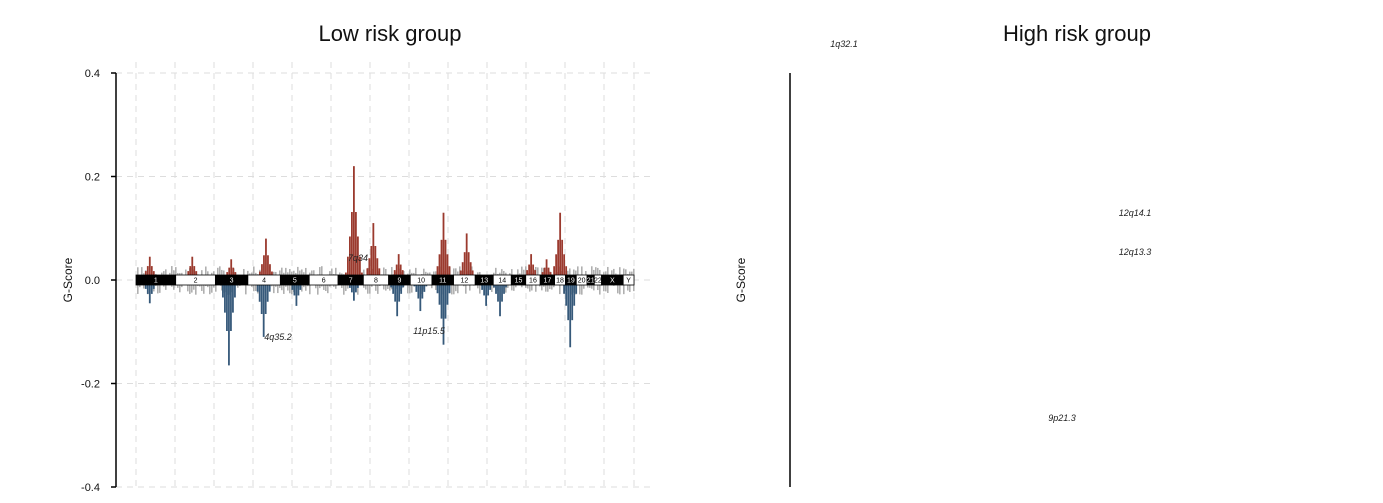 The width and height of the screenshot is (1383, 503). What do you see at coordinates (295, 281) in the screenshot?
I see `chromosome-label: 5` at bounding box center [295, 281].